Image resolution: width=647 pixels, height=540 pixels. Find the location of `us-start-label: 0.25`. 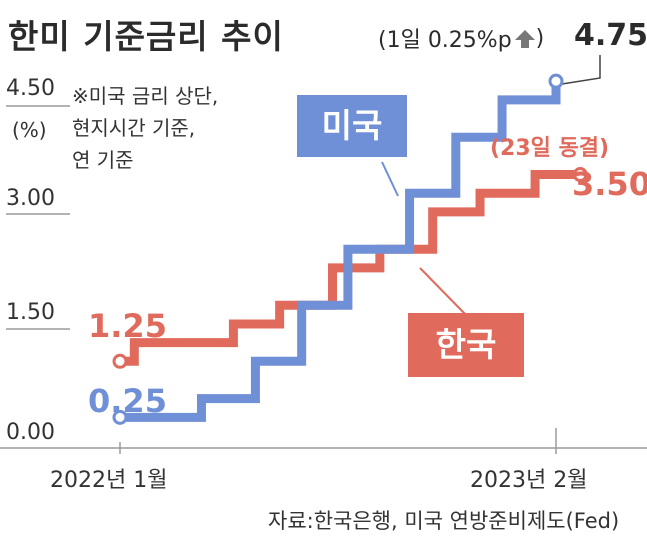

us-start-label: 0.25 is located at coordinates (127, 401).